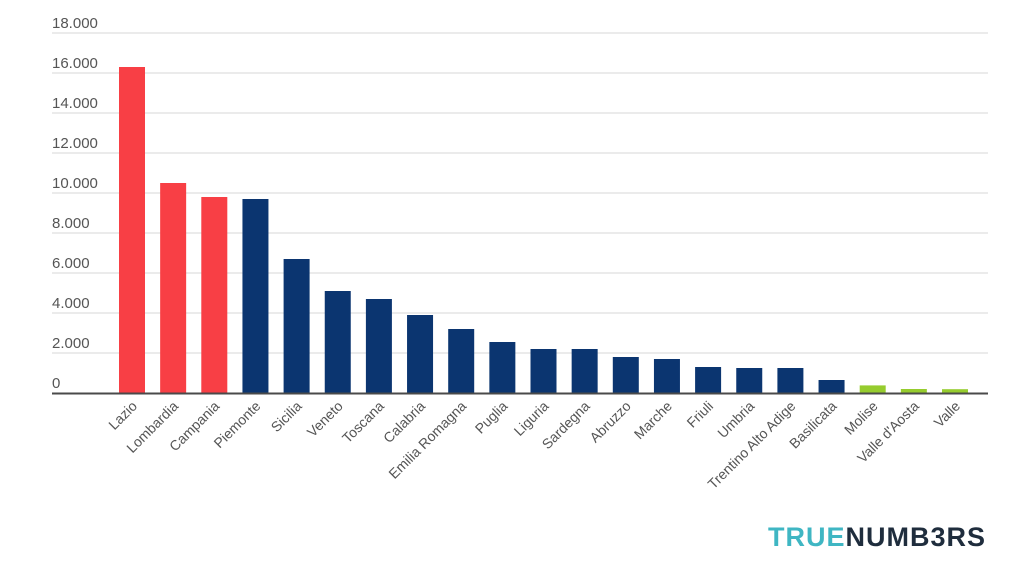 This screenshot has width=1036, height=586. I want to click on x-category-label: Friuli, so click(699, 414).